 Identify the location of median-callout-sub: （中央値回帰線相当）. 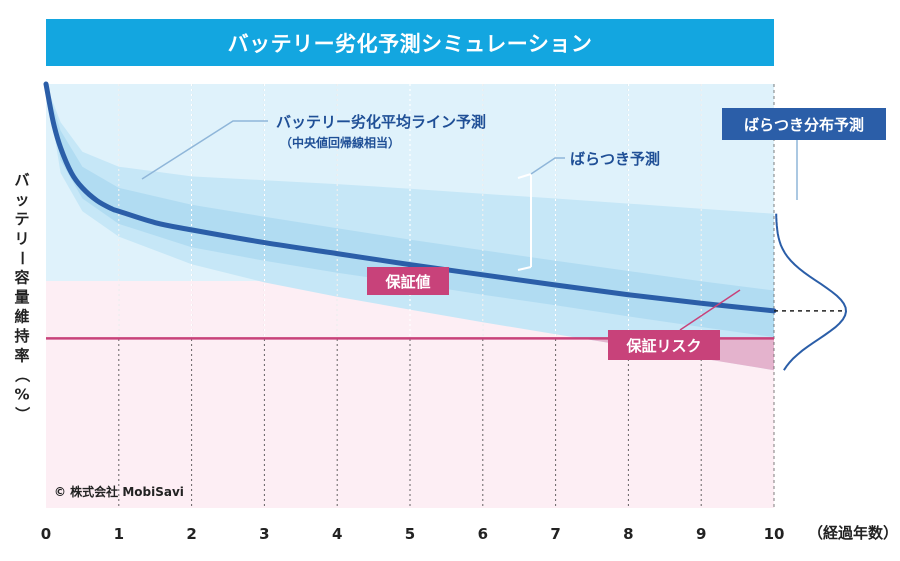
(340, 142).